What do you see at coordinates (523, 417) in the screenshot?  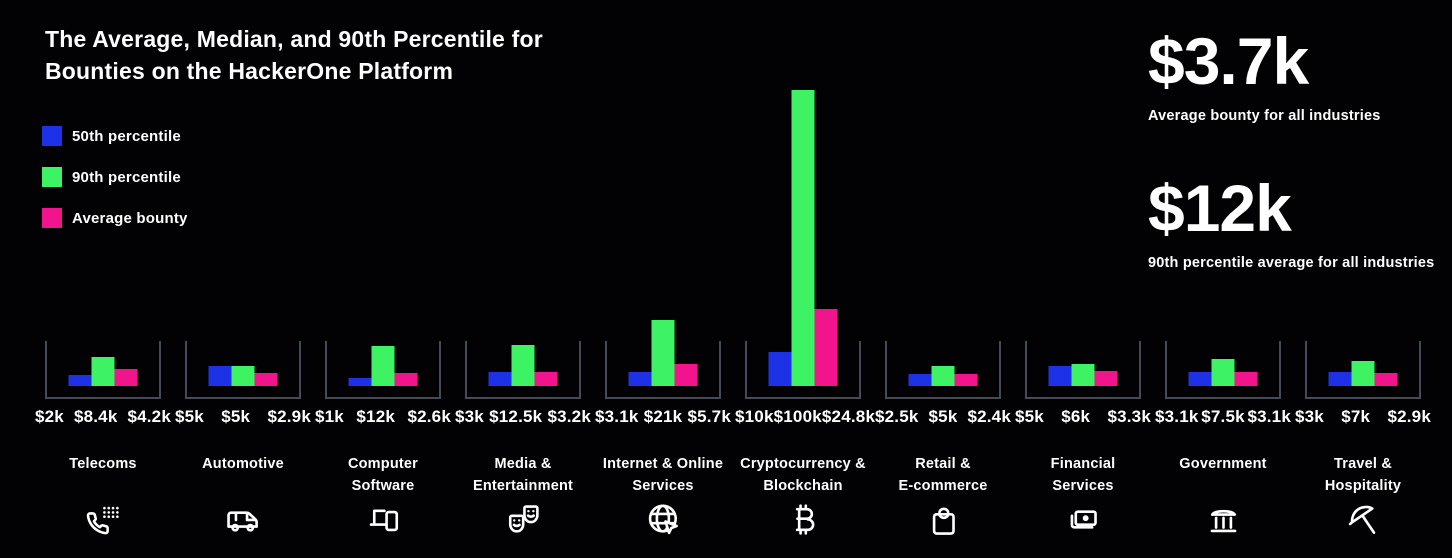 I see `value-labels: $3k $12.5k $3.2k` at bounding box center [523, 417].